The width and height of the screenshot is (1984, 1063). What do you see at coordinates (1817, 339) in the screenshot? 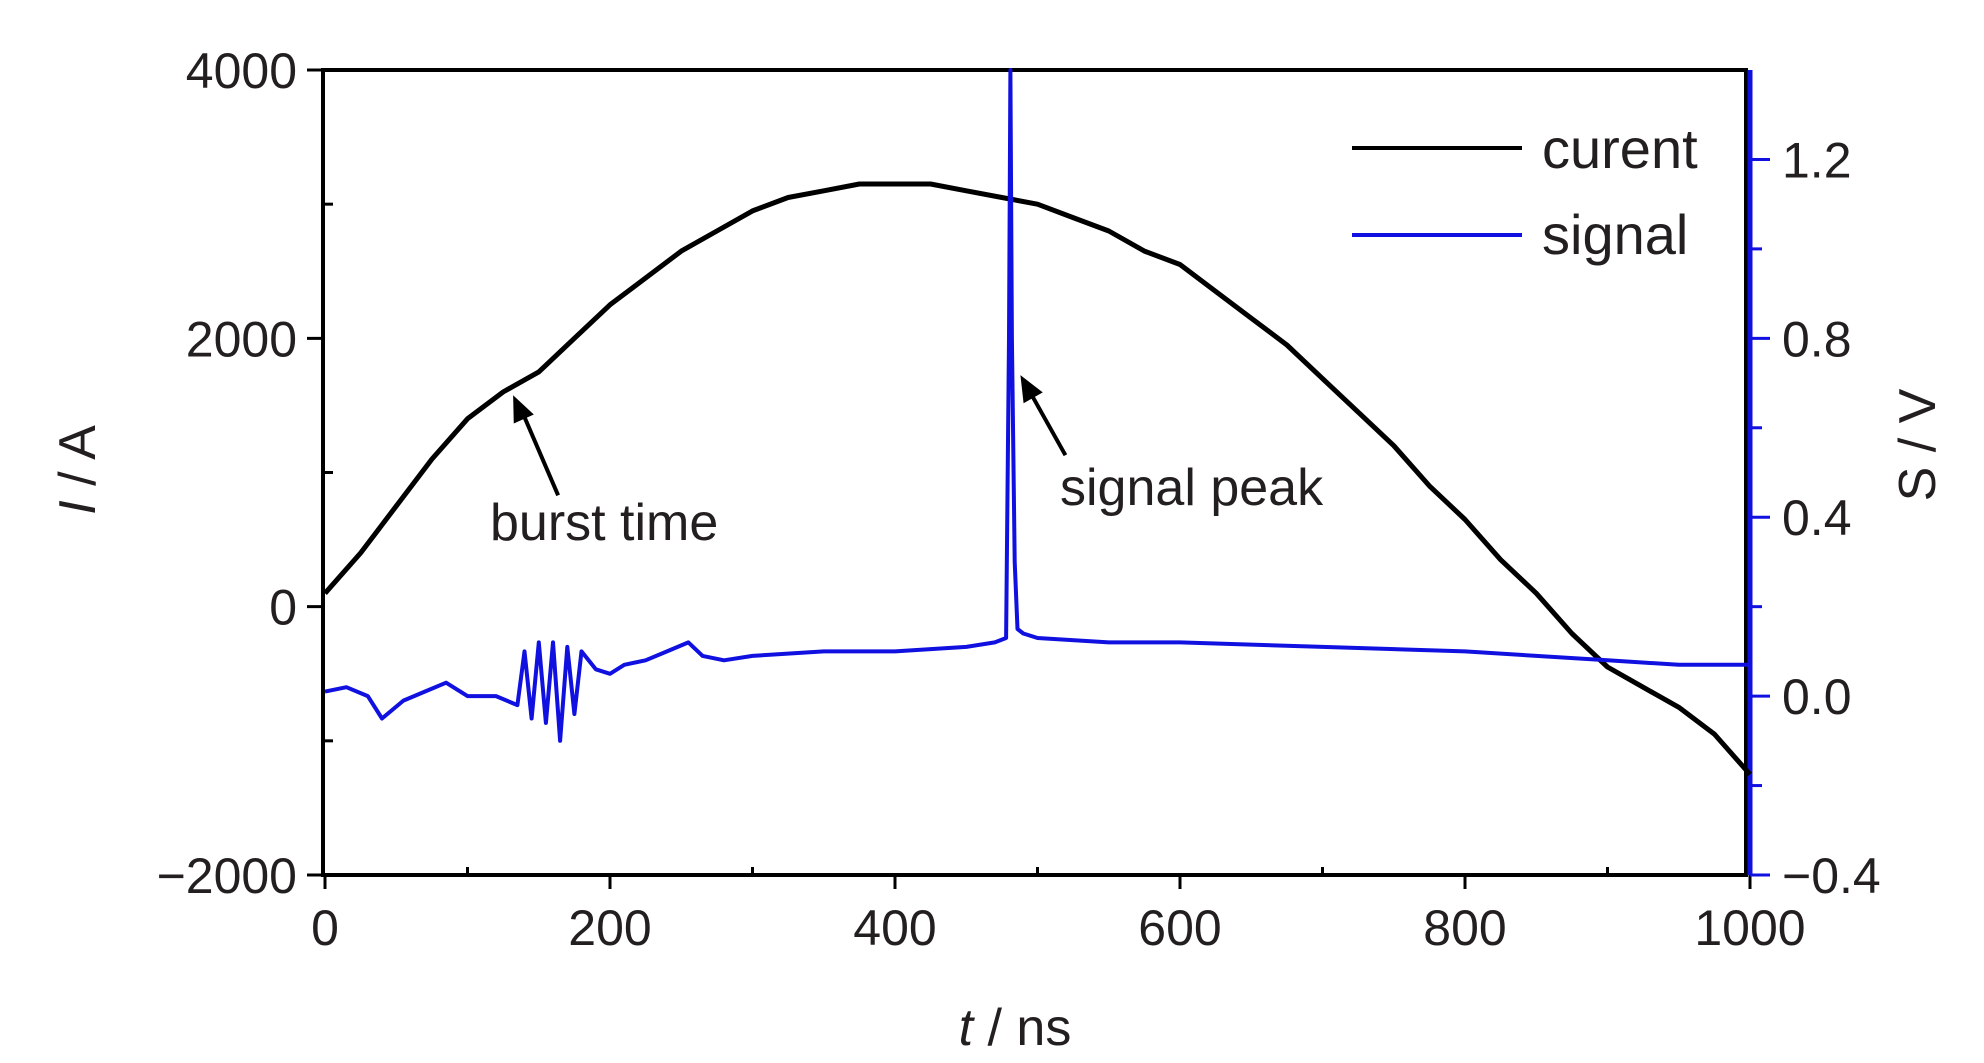
I see `right-tick-label: 0.8` at bounding box center [1817, 339].